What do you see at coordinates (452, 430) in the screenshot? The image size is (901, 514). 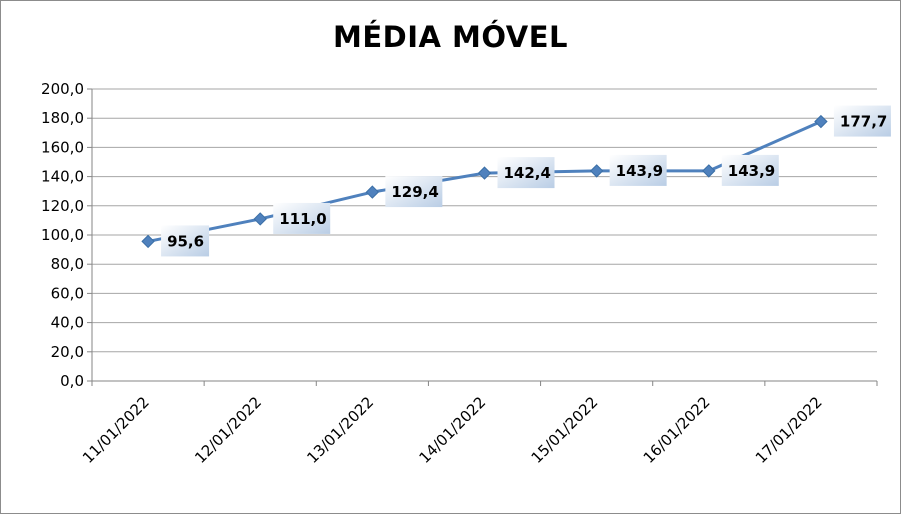 I see `x-tick-label: 14/01/2022` at bounding box center [452, 430].